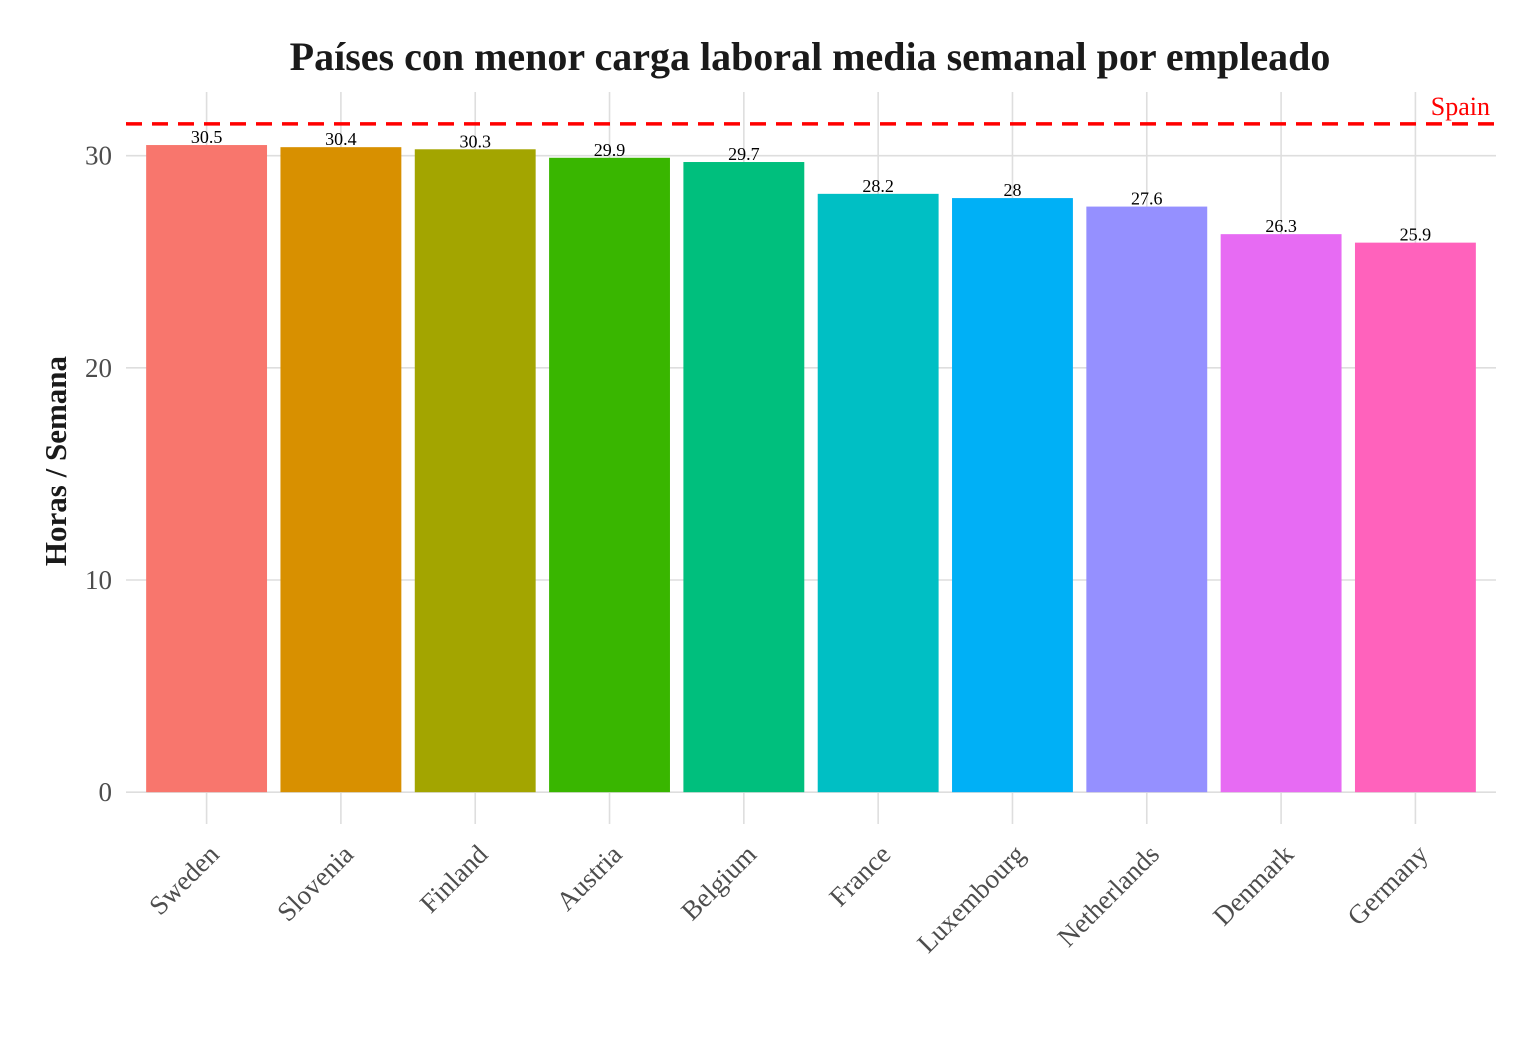 Image resolution: width=1536 pixels, height=1056 pixels. I want to click on y-tick-label-3: 30, so click(98, 156).